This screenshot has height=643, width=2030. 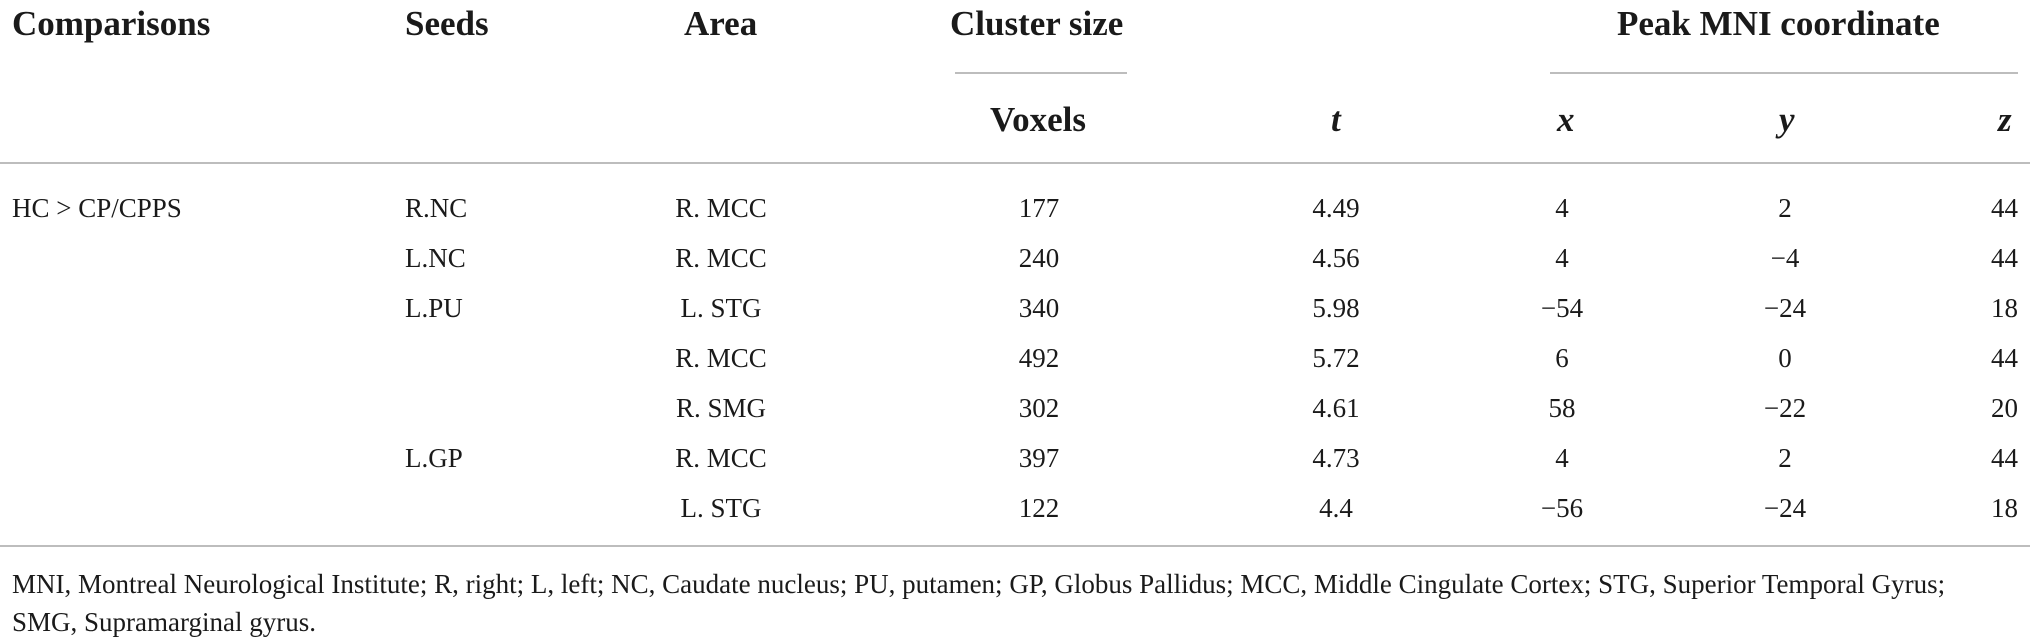 What do you see at coordinates (1039, 508) in the screenshot?
I see `cell-voxels: 122` at bounding box center [1039, 508].